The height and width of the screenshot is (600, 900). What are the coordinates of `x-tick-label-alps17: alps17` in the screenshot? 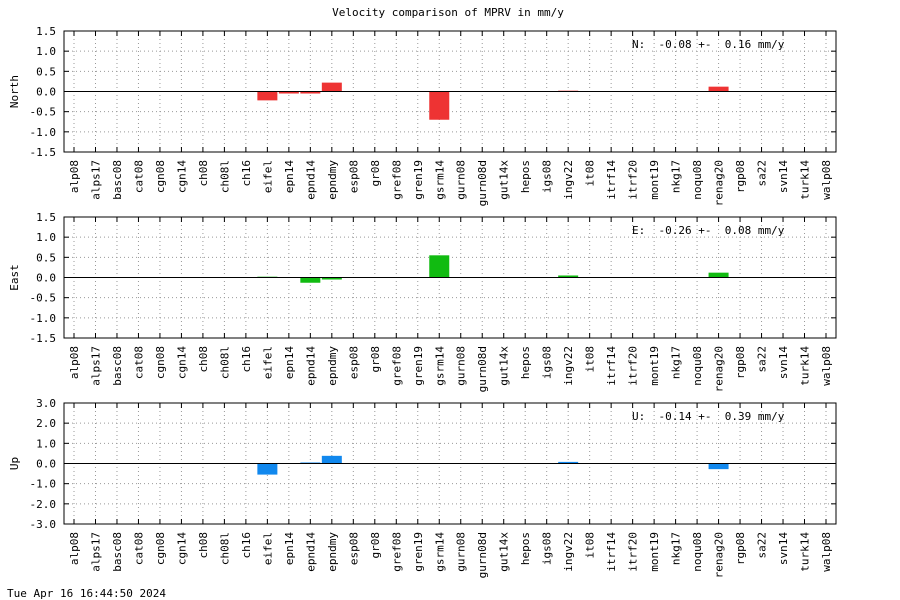 It's located at (95, 552).